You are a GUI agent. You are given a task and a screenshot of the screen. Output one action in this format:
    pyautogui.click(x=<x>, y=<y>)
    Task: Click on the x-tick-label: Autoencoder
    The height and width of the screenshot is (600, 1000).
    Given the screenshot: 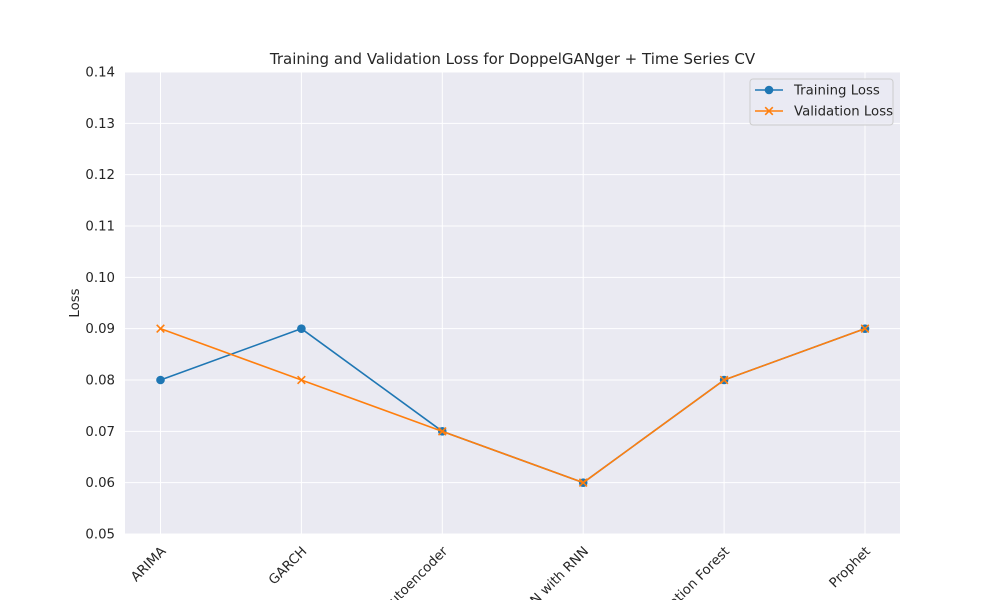 What is the action you would take?
    pyautogui.click(x=415, y=572)
    